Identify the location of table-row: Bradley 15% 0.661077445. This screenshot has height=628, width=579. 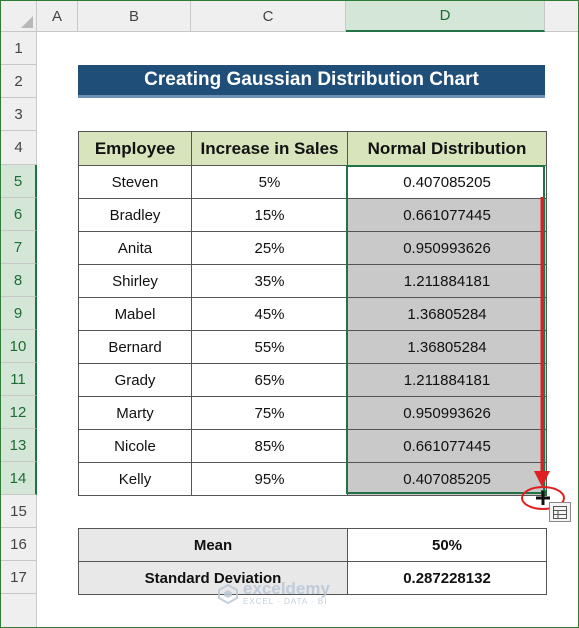
(312, 215).